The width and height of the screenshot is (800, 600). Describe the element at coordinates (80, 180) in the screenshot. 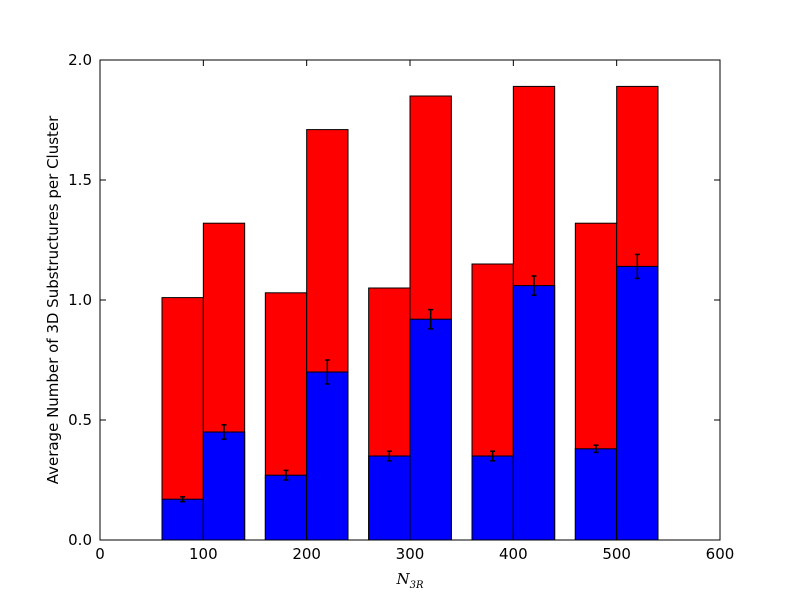

I see `y-tick-label: 1.5` at that location.